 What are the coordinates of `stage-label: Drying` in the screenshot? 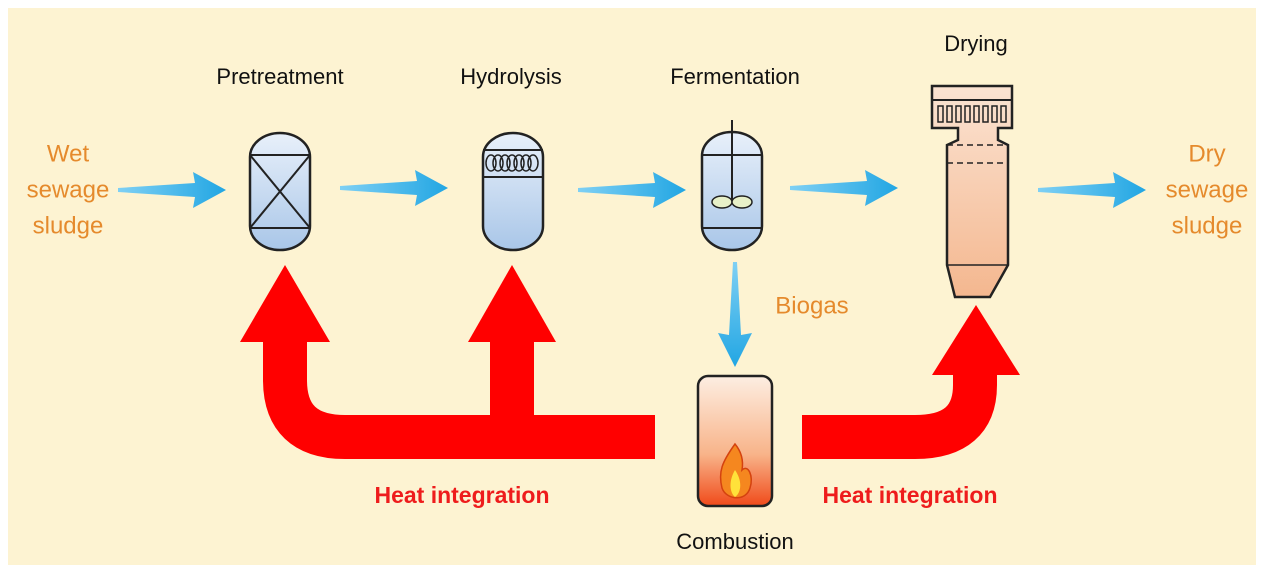 It's located at (976, 43).